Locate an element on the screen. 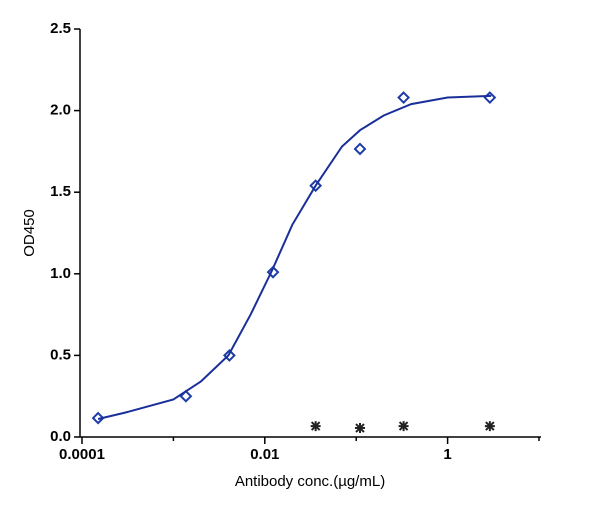 This screenshot has height=505, width=600. y-tick-label: 1.5 is located at coordinates (60, 191).